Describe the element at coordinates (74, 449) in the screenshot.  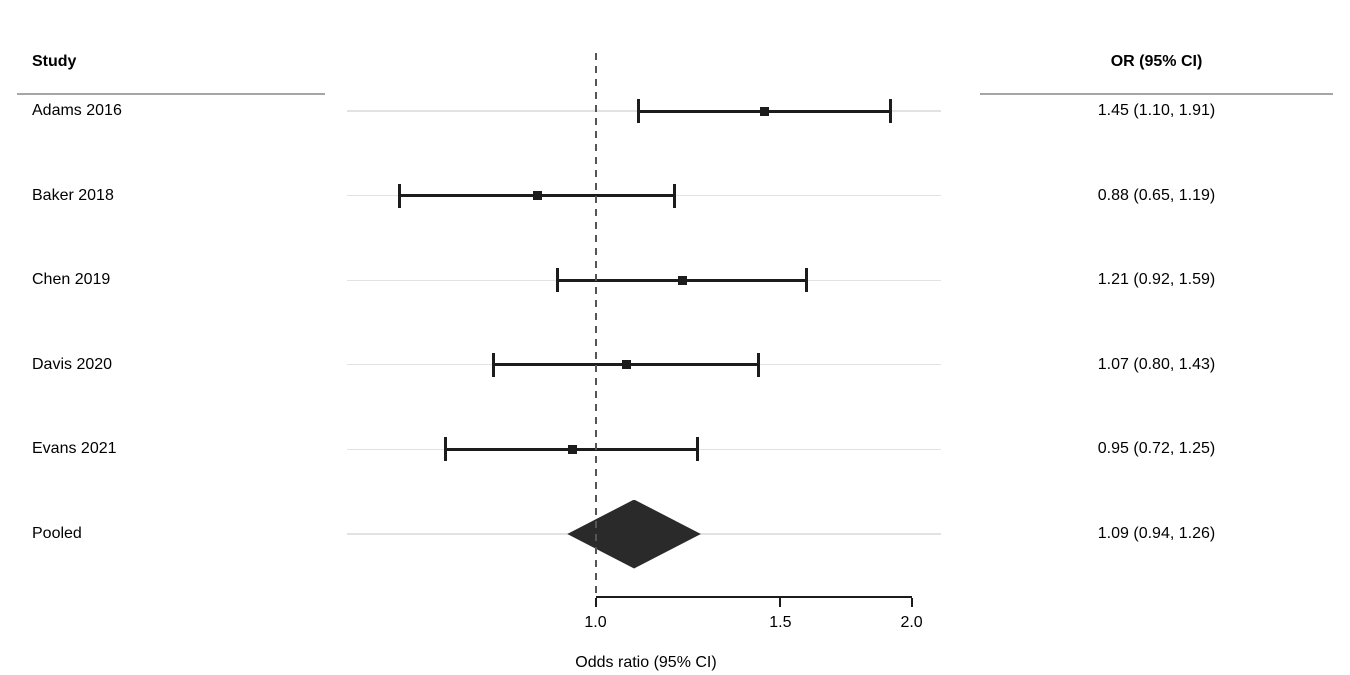
I see `study-row-label: Evans 2021` at that location.